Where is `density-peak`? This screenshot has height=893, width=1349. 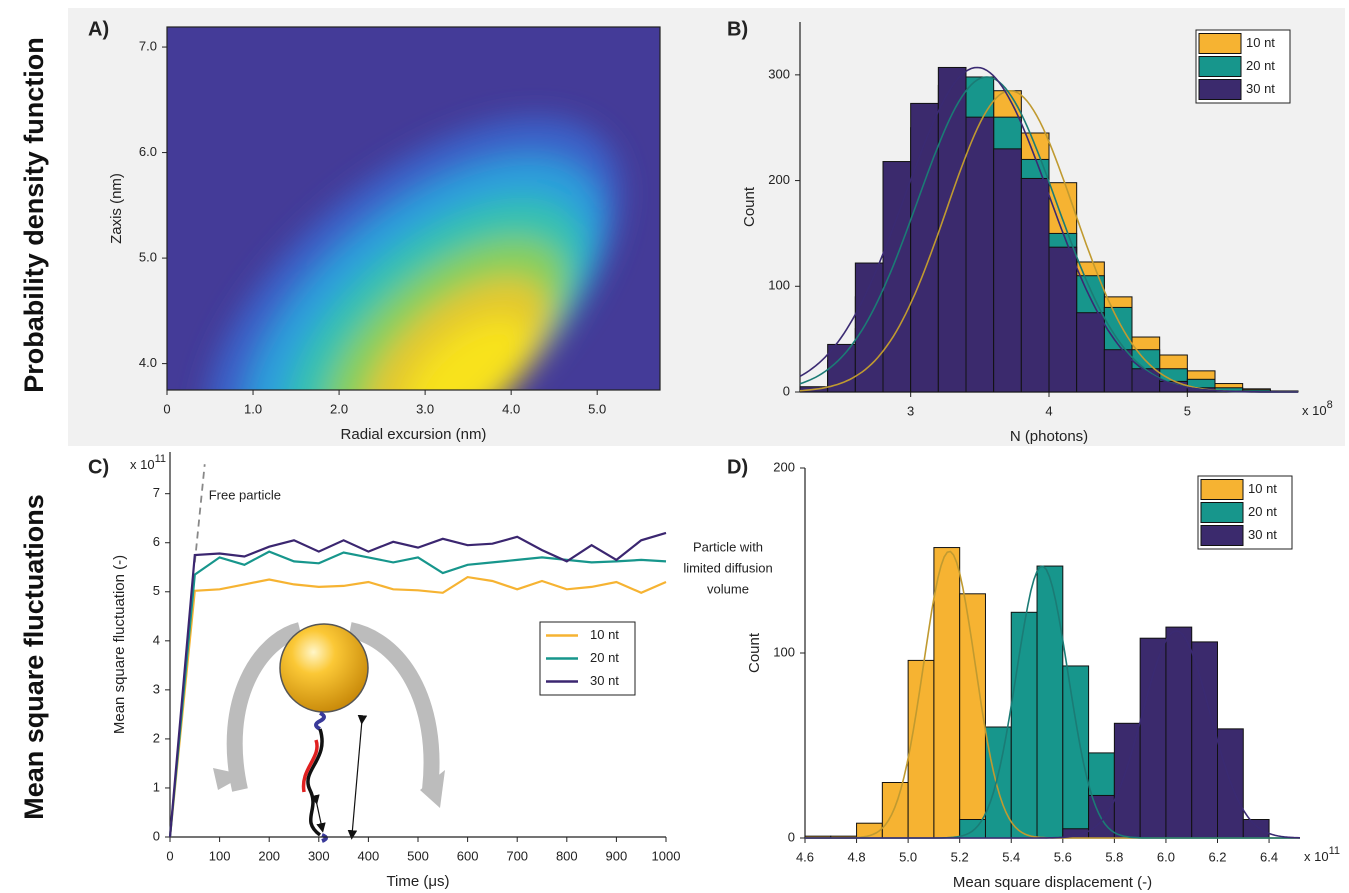
density-peak is located at coordinates (413, 253).